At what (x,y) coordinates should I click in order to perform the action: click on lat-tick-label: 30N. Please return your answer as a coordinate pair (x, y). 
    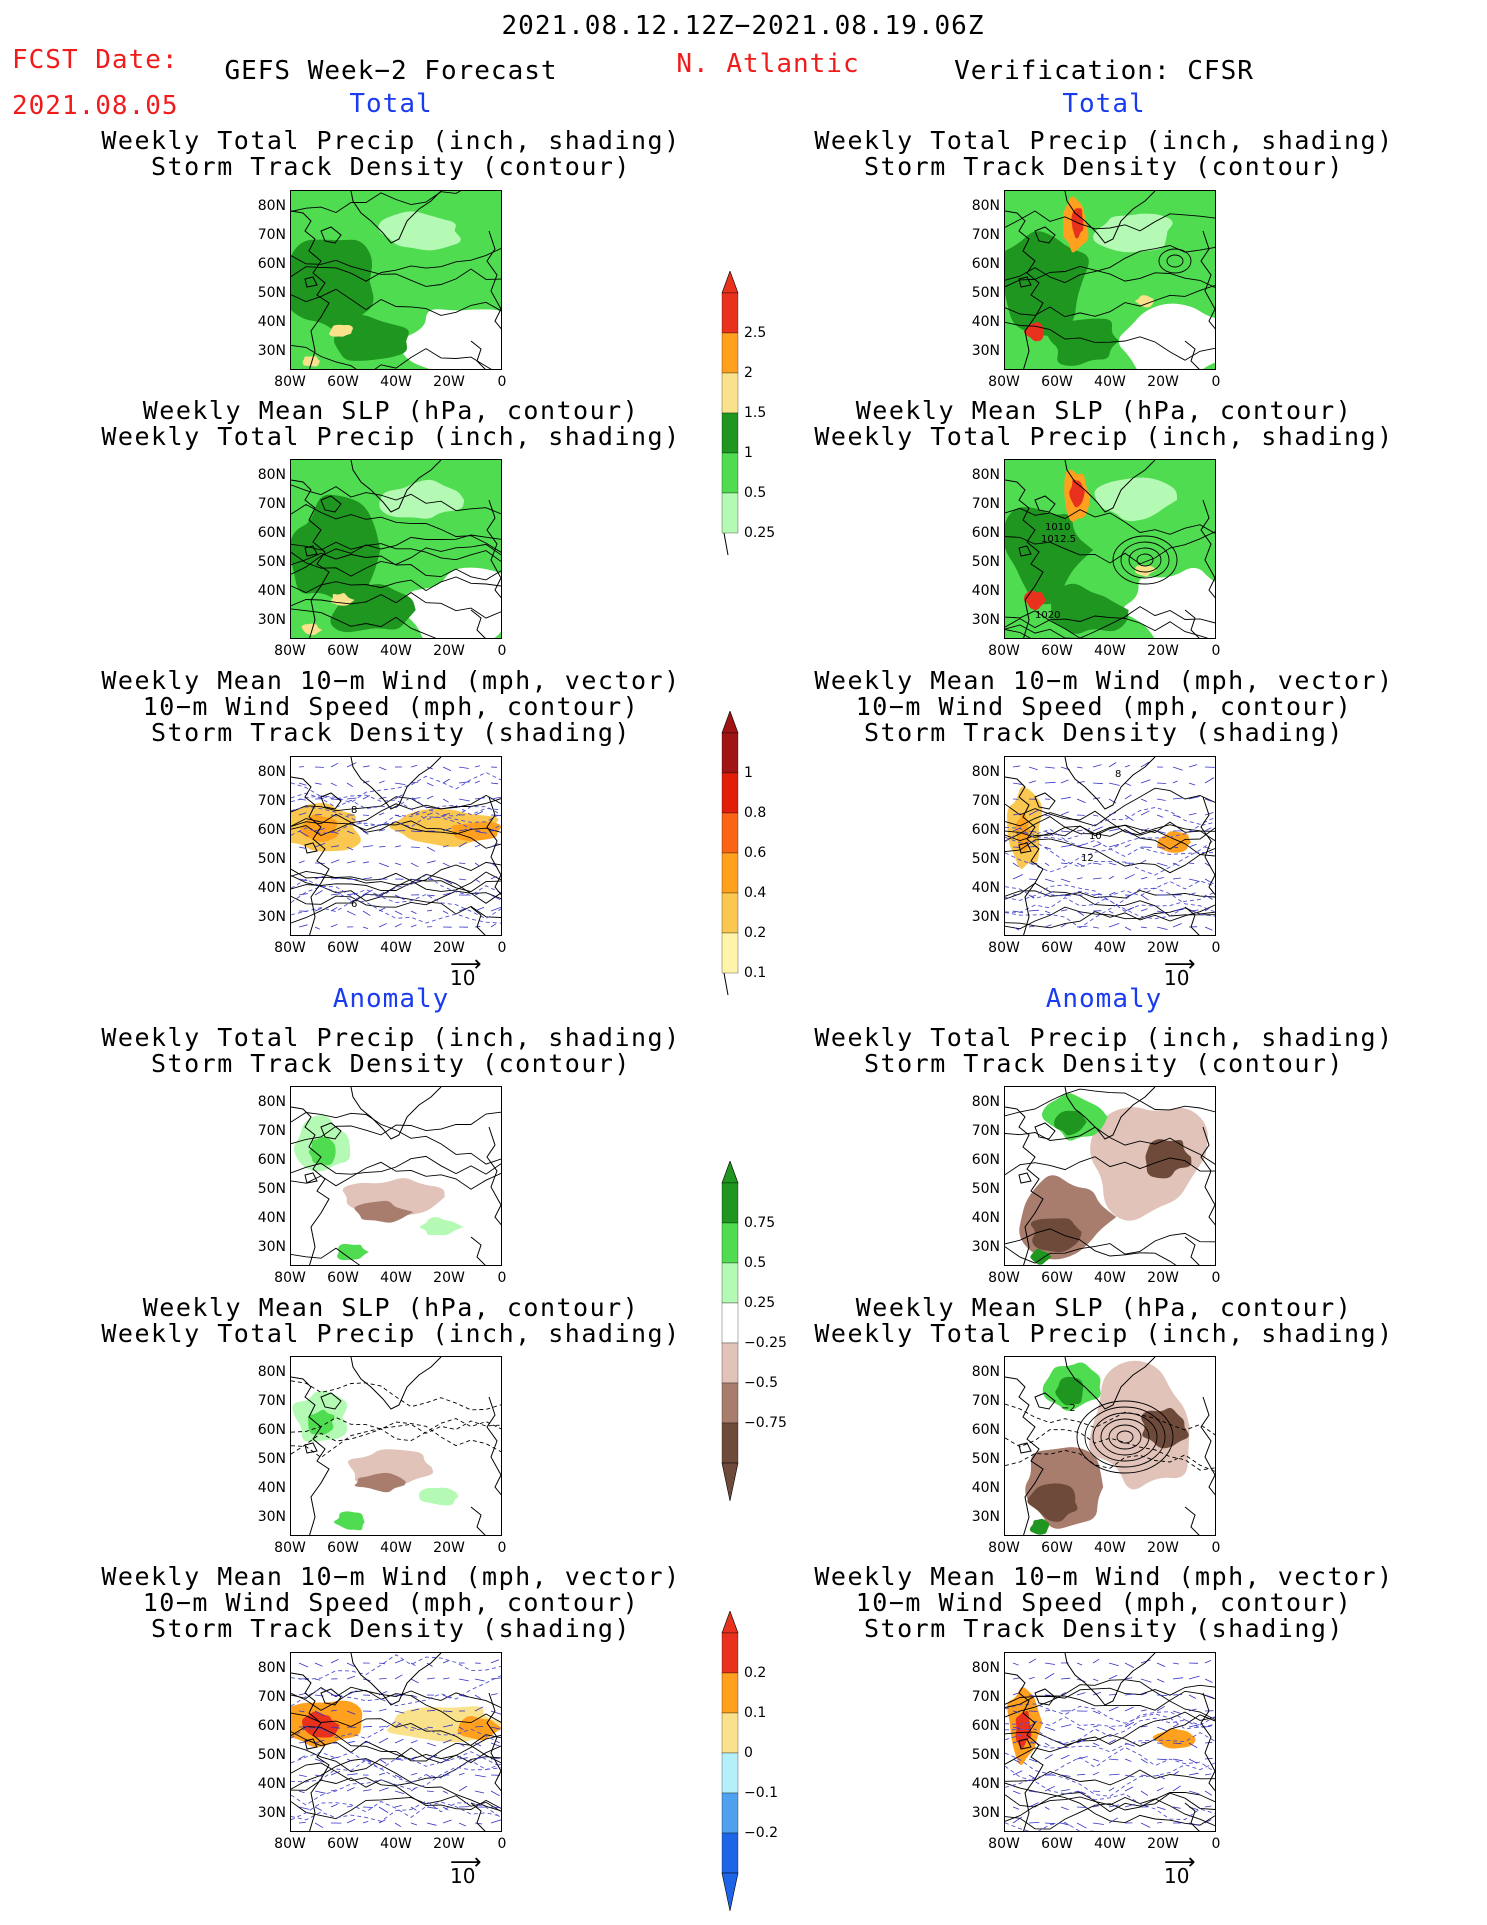
    Looking at the image, I should click on (271, 351).